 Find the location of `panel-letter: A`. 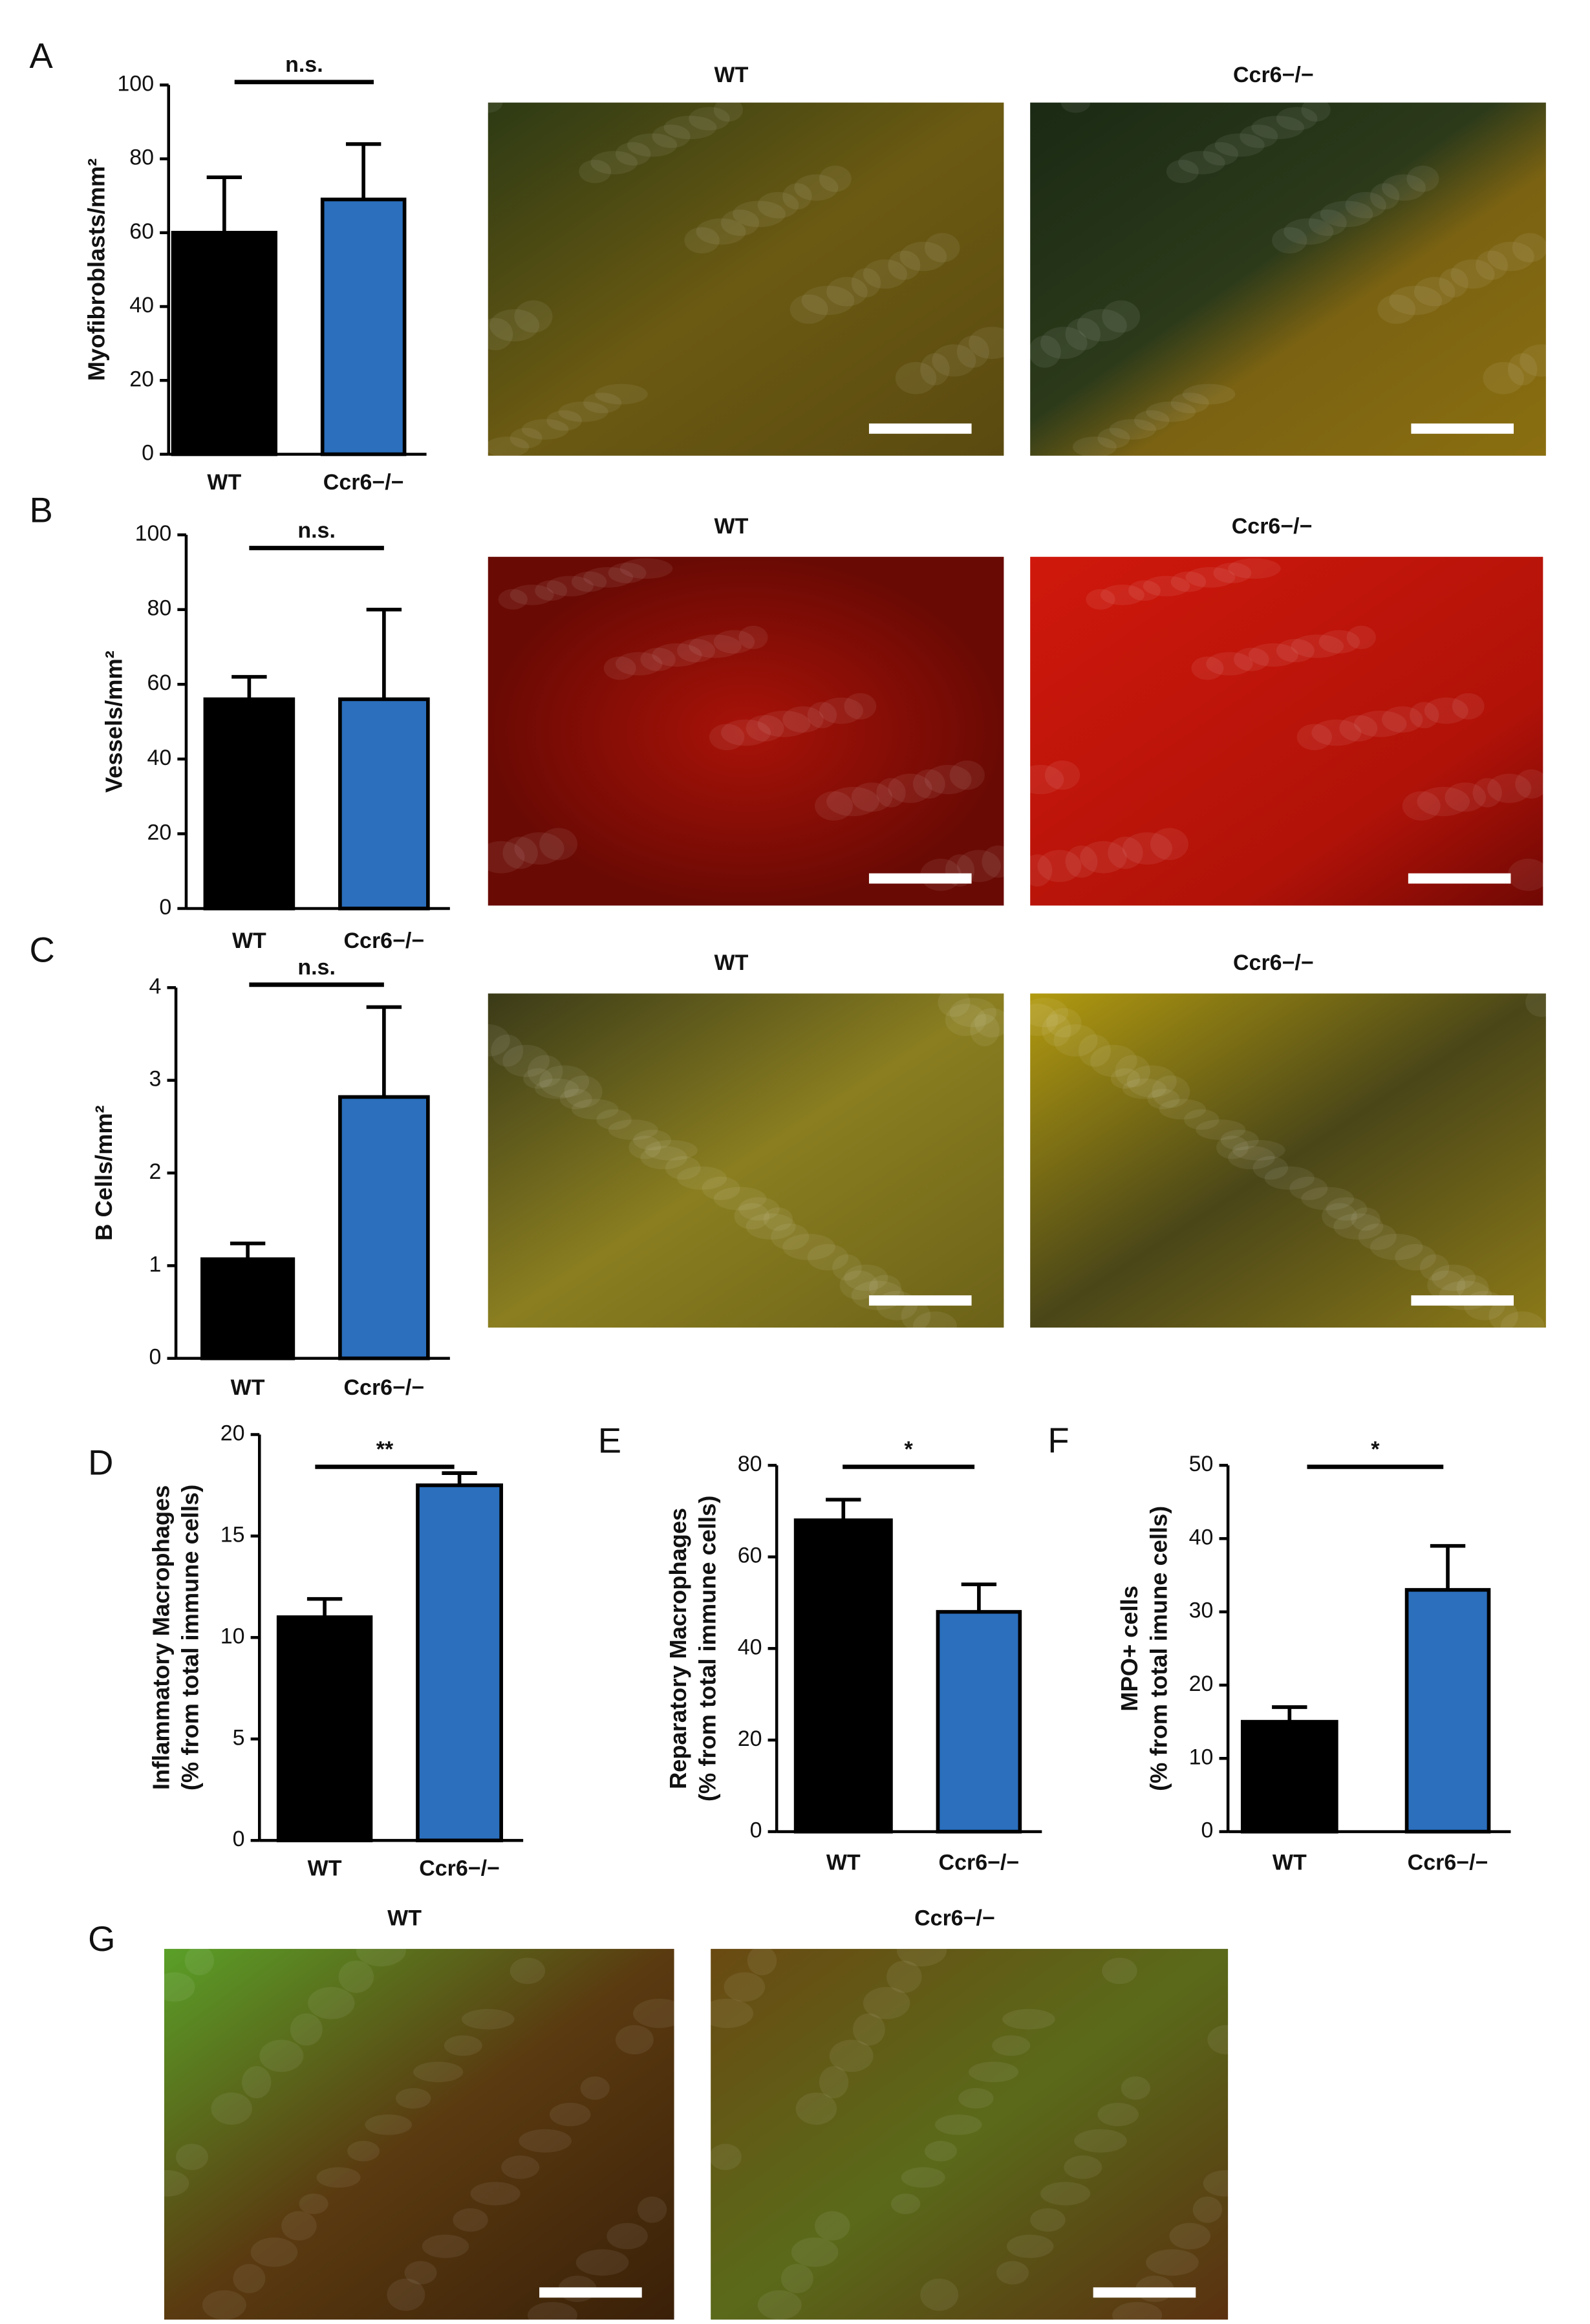

panel-letter: A is located at coordinates (41, 56).